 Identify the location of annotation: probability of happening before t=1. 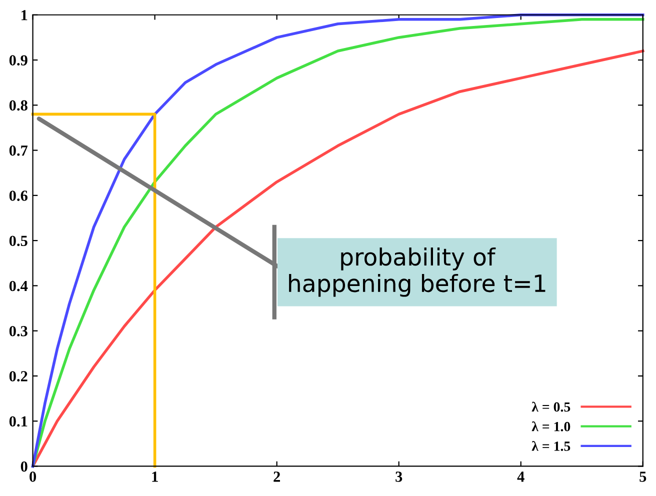
(417, 272).